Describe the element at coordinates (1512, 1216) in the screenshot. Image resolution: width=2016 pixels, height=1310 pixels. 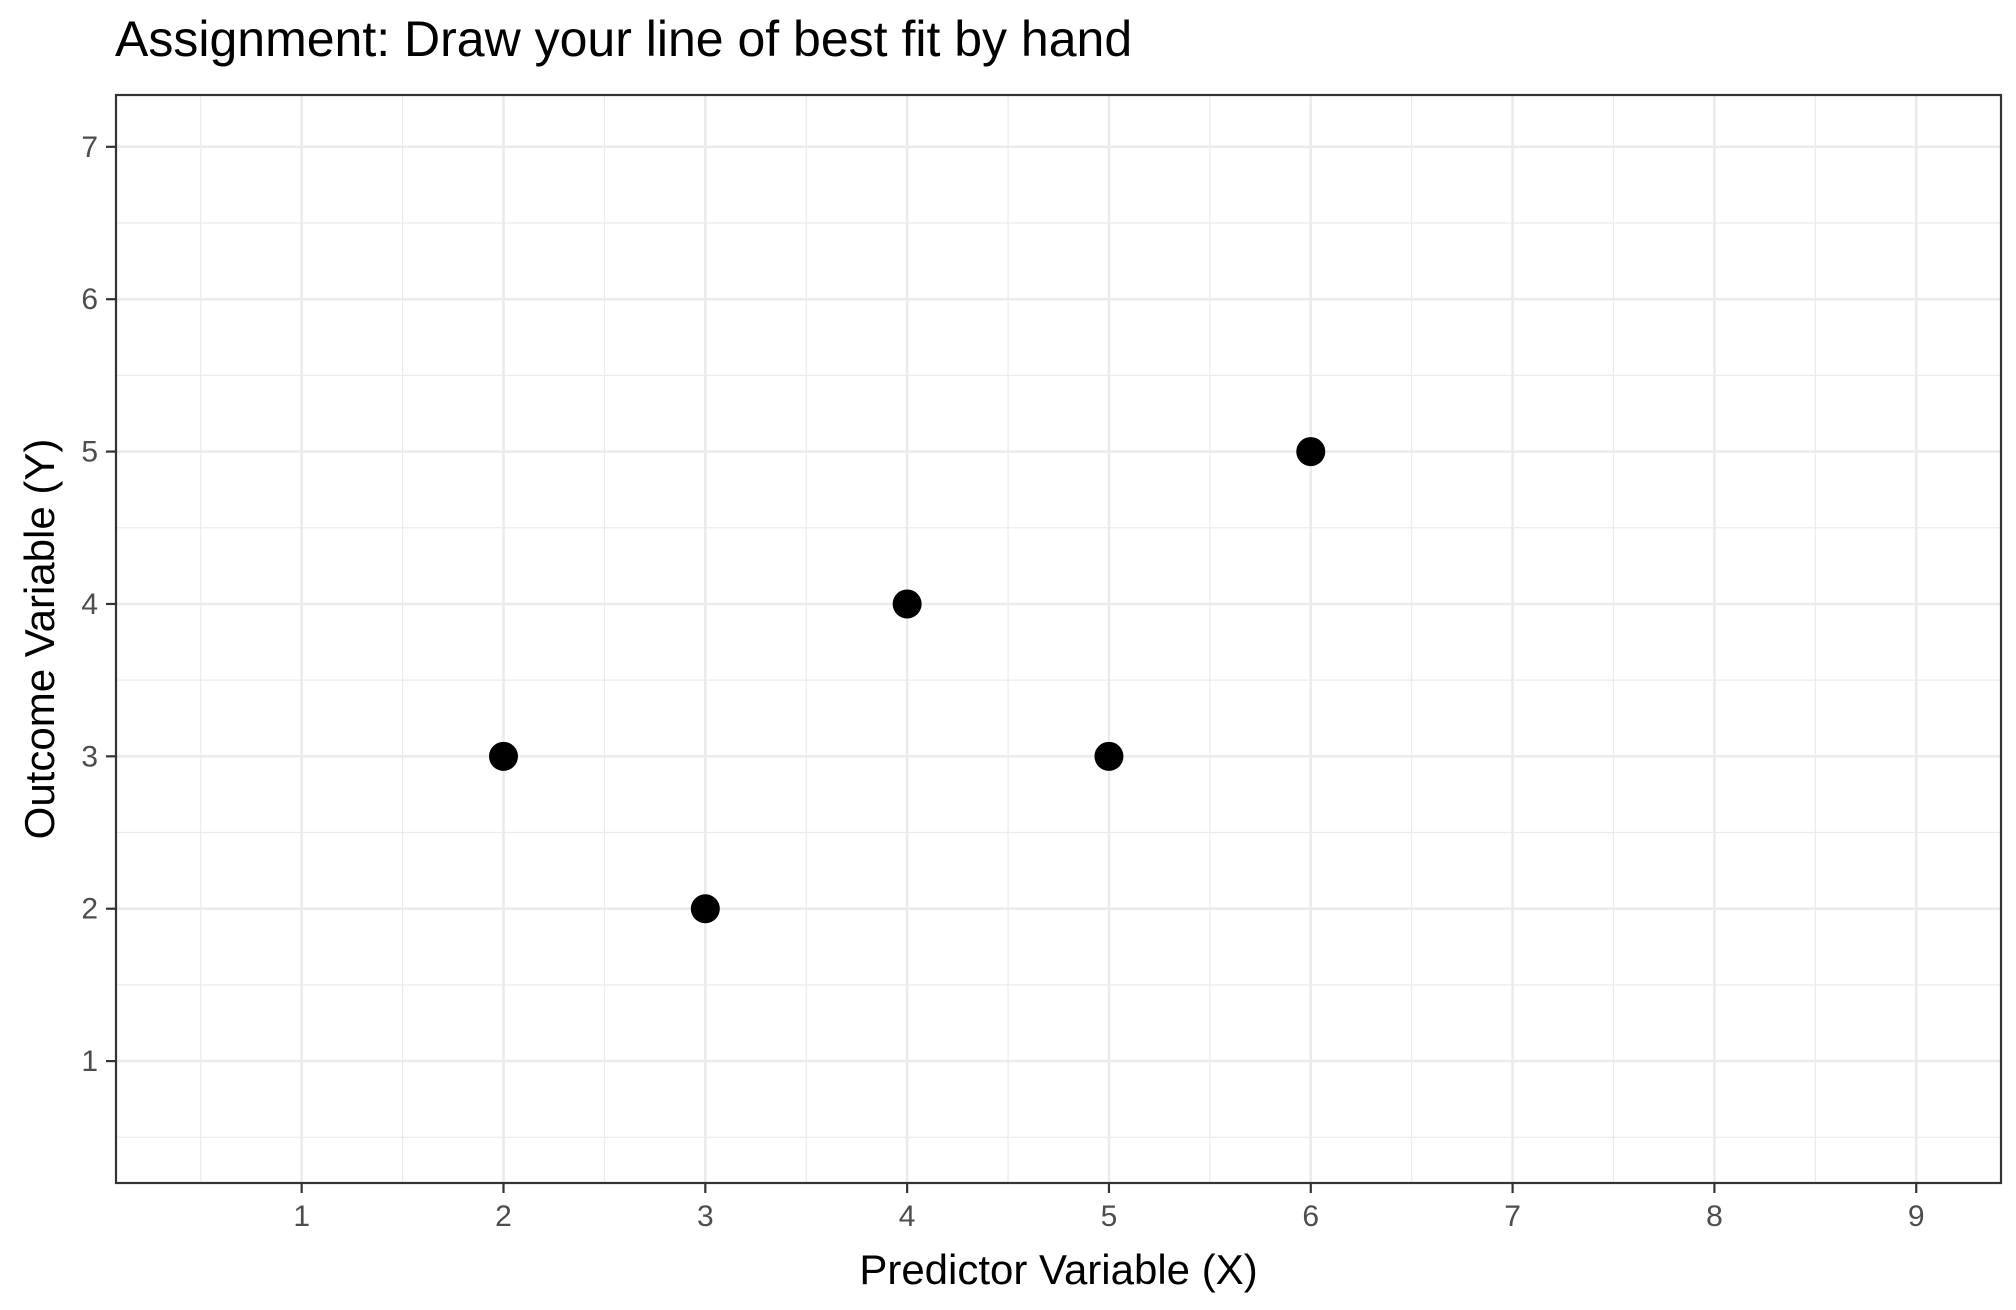
I see `x-tick-label: 7` at that location.